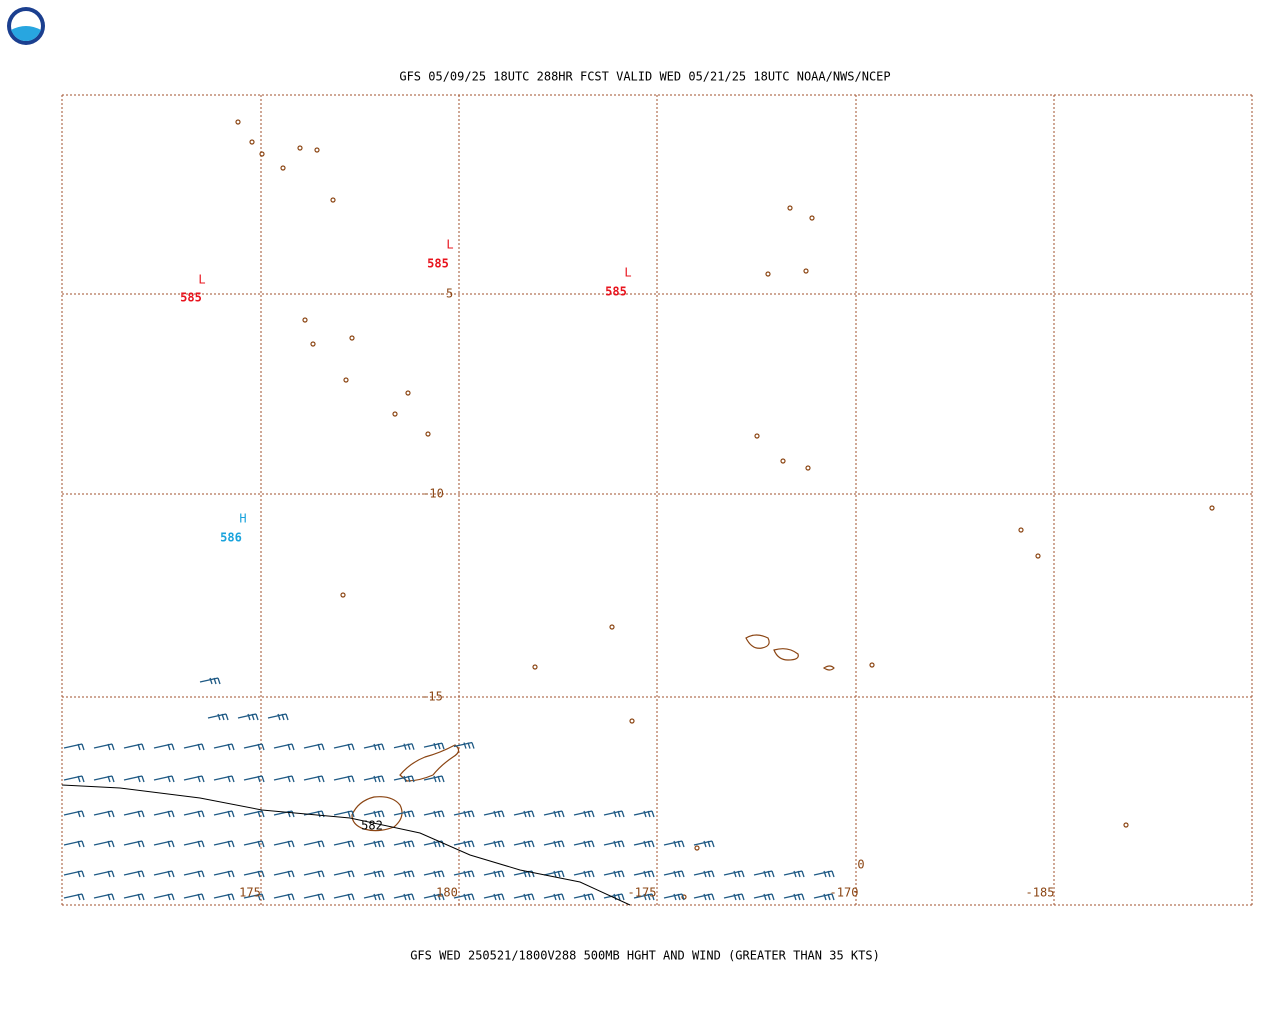 This screenshot has width=1280, height=1024. Describe the element at coordinates (447, 893) in the screenshot. I see `longitude-label: 180` at that location.